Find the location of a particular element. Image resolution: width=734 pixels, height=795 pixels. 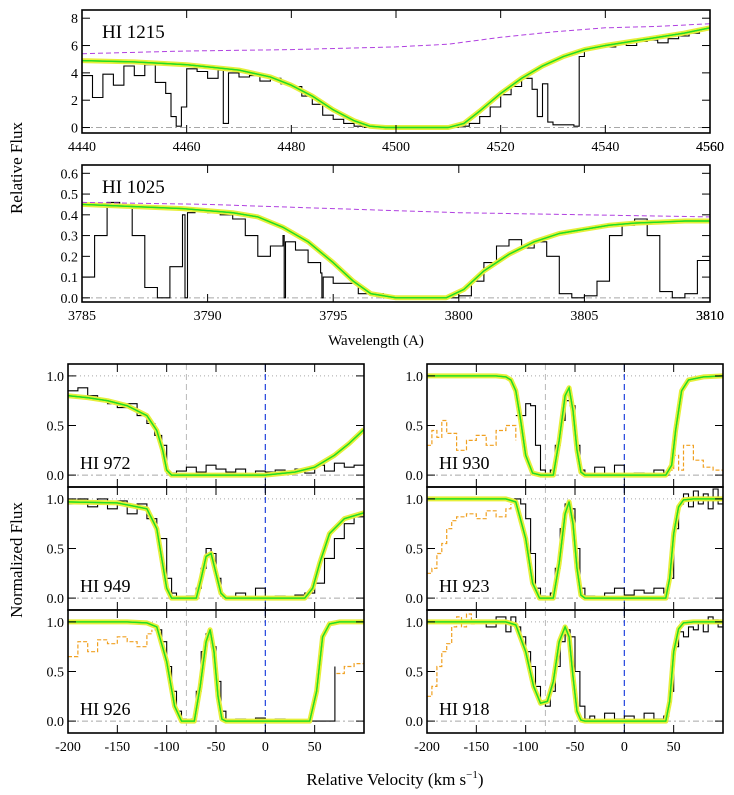

x-tick-label: 0 is located at coordinates (265, 747).